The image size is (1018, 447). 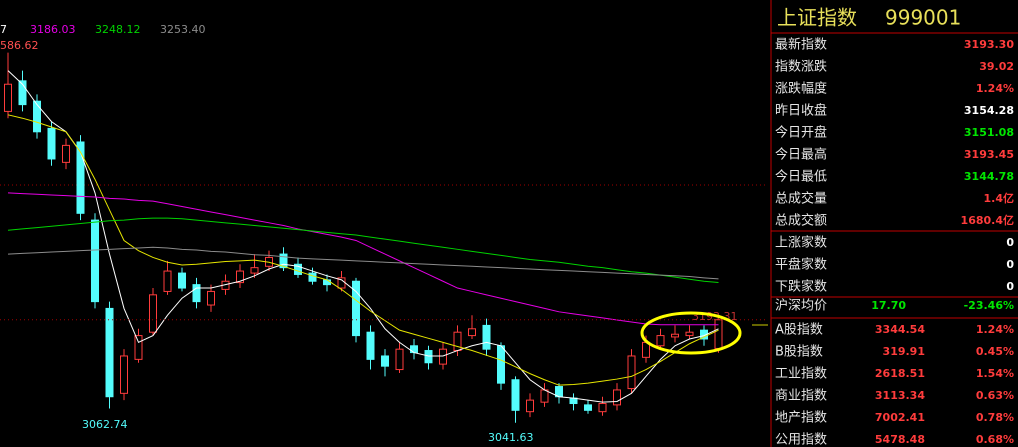 What do you see at coordinates (989, 44) in the screenshot?
I see `field-value: 3193.30` at bounding box center [989, 44].